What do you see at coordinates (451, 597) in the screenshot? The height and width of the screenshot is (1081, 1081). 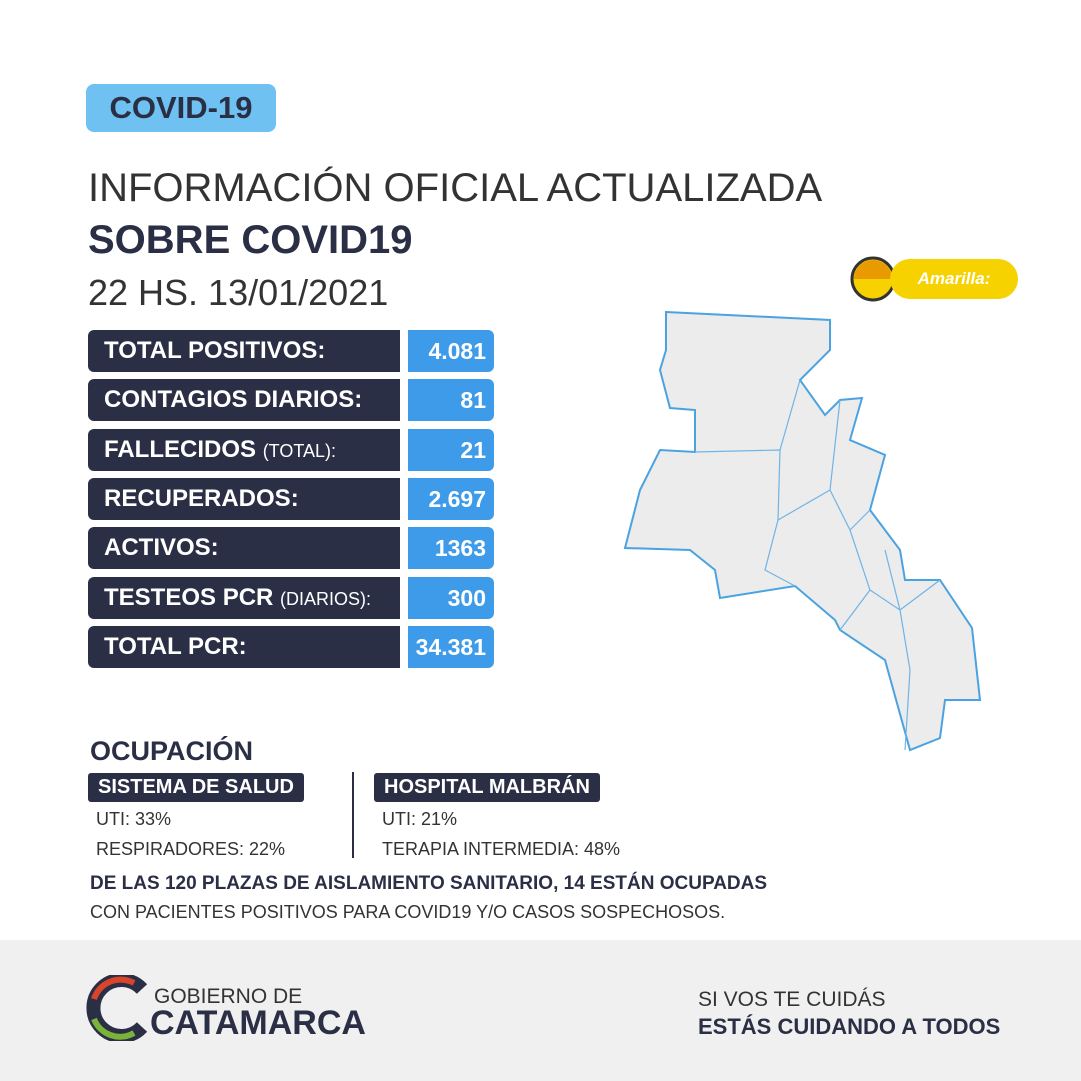 I see `stat-value: 300` at bounding box center [451, 597].